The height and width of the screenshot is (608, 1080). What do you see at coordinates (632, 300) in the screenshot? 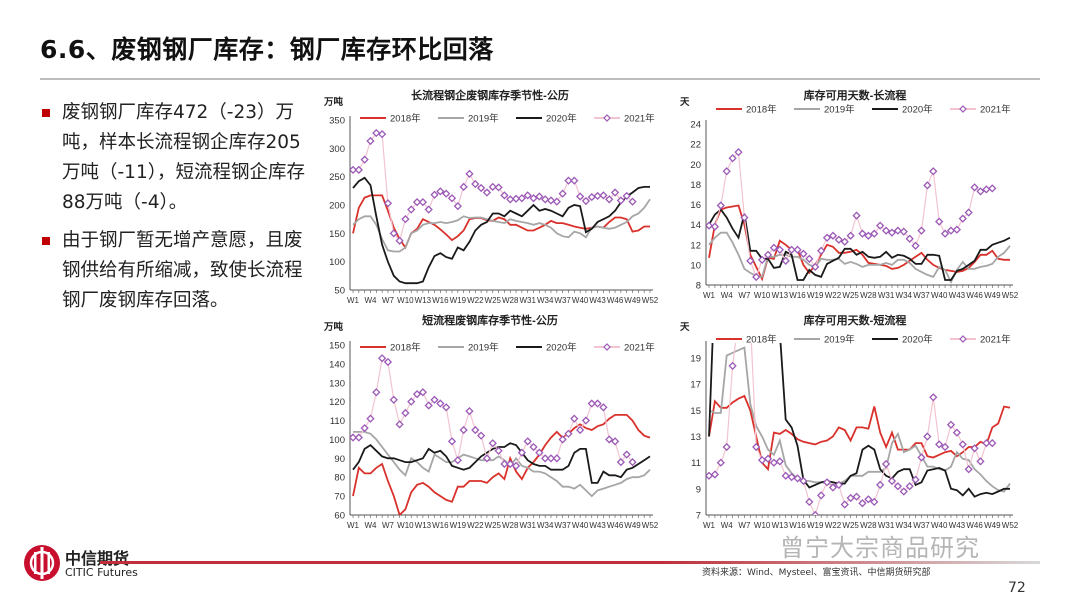
I see `x-tick-label: W49` at bounding box center [632, 300].